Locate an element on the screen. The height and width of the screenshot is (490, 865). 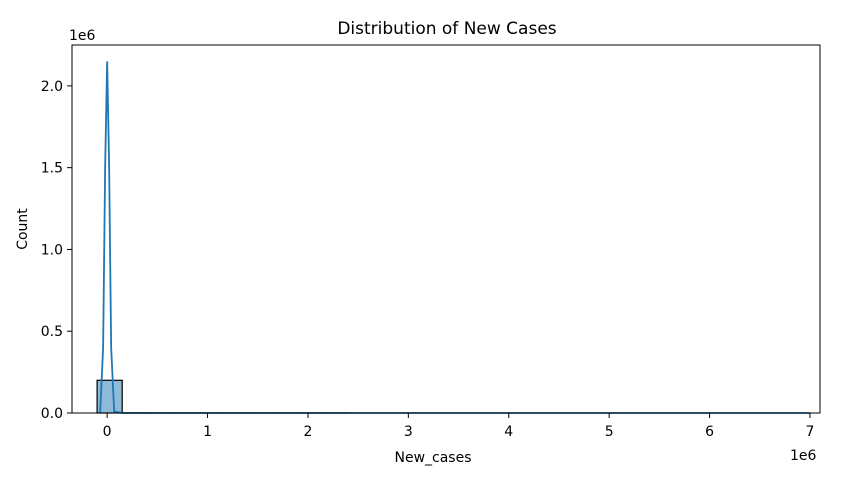
x-tick-label: 0 is located at coordinates (107, 432).